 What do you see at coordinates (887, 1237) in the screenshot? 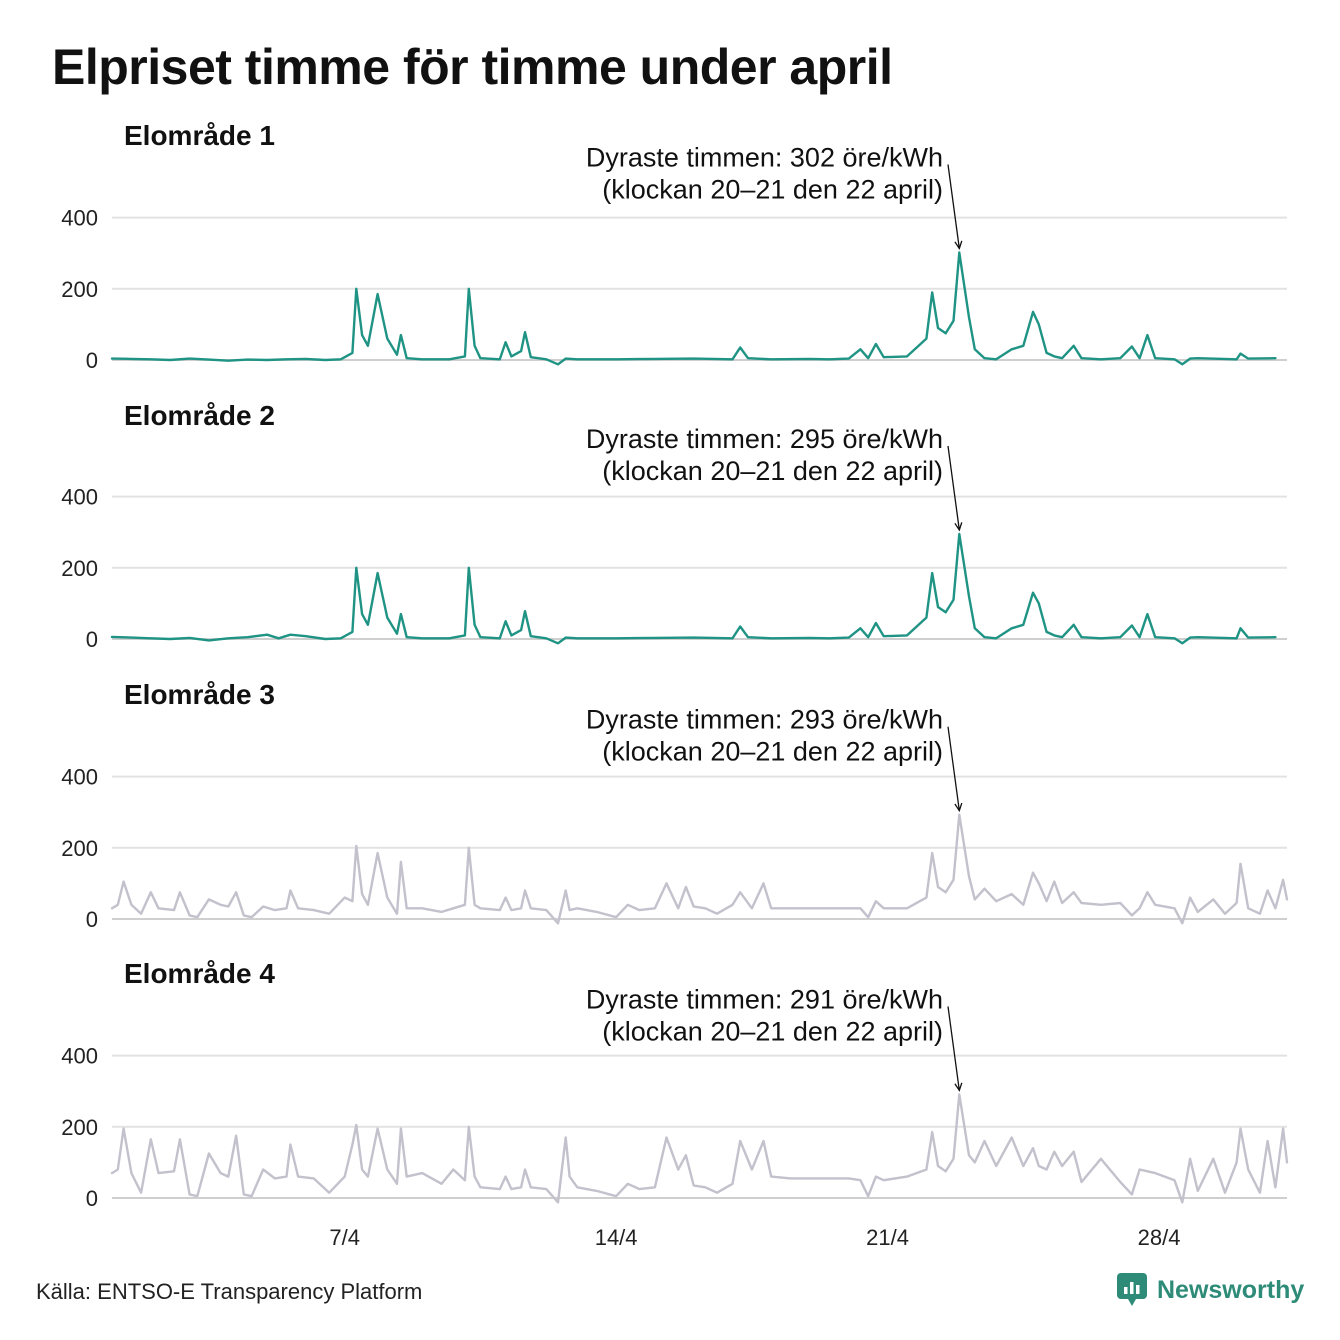
I see `x-tick-label-21-4: 21/4` at bounding box center [887, 1237].